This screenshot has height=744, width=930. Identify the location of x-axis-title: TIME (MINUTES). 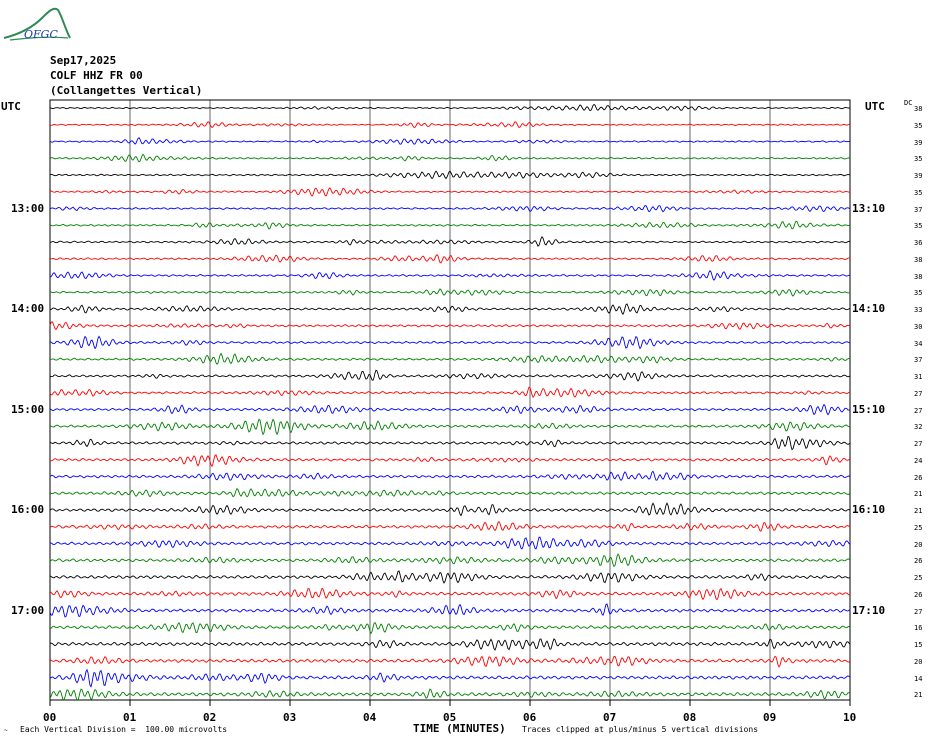
(459, 728).